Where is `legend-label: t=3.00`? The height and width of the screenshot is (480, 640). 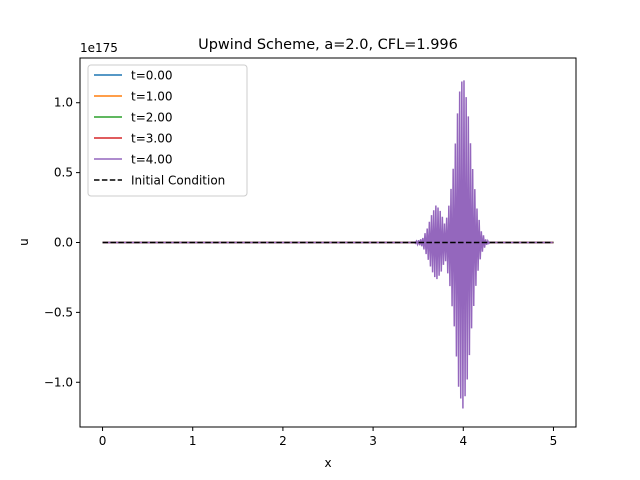
legend-label: t=3.00 is located at coordinates (151, 139).